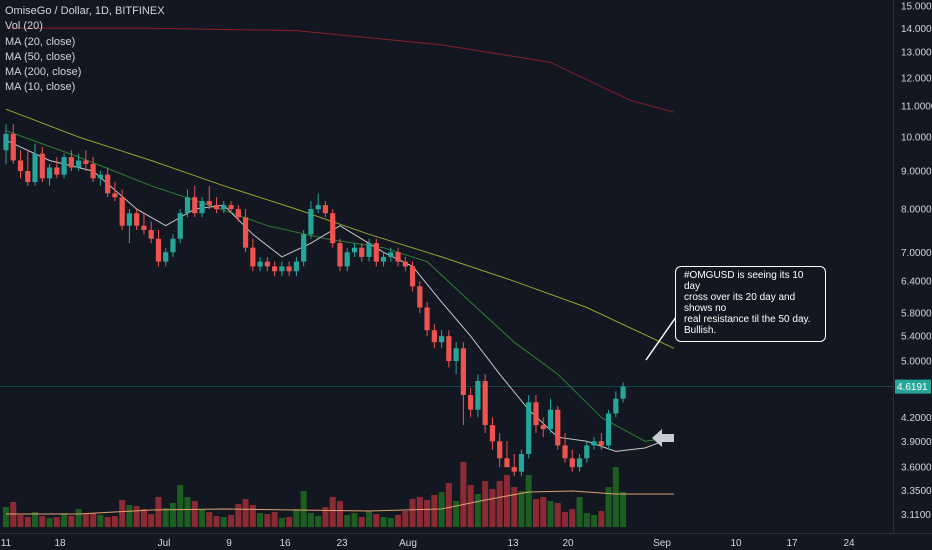  Describe the element at coordinates (747, 319) in the screenshot. I see `annotation-line: real resistance til the 50 day.` at that location.